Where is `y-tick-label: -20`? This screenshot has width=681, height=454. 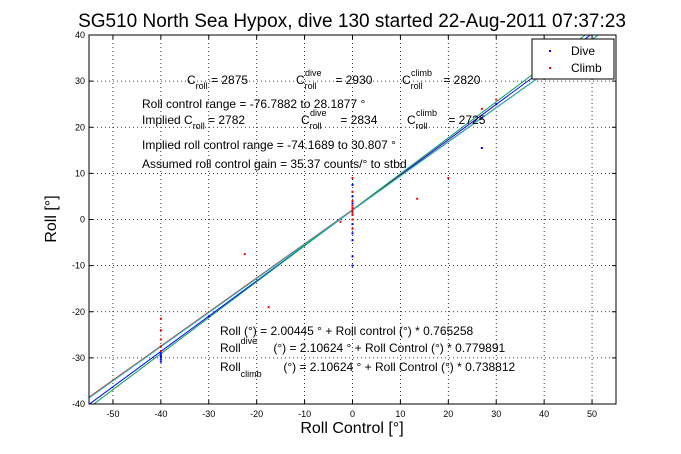
y-tick-label: -20 is located at coordinates (78, 312).